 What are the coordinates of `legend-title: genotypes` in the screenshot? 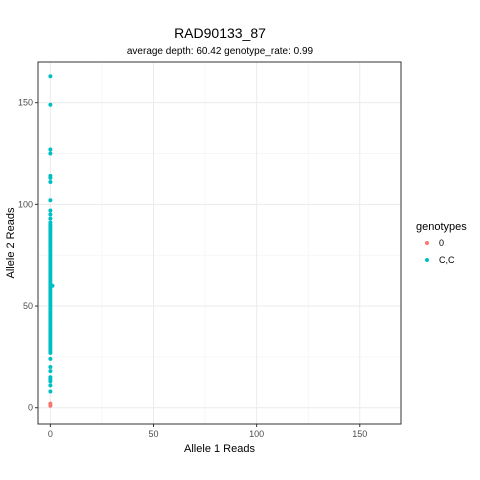 It's located at (441, 227).